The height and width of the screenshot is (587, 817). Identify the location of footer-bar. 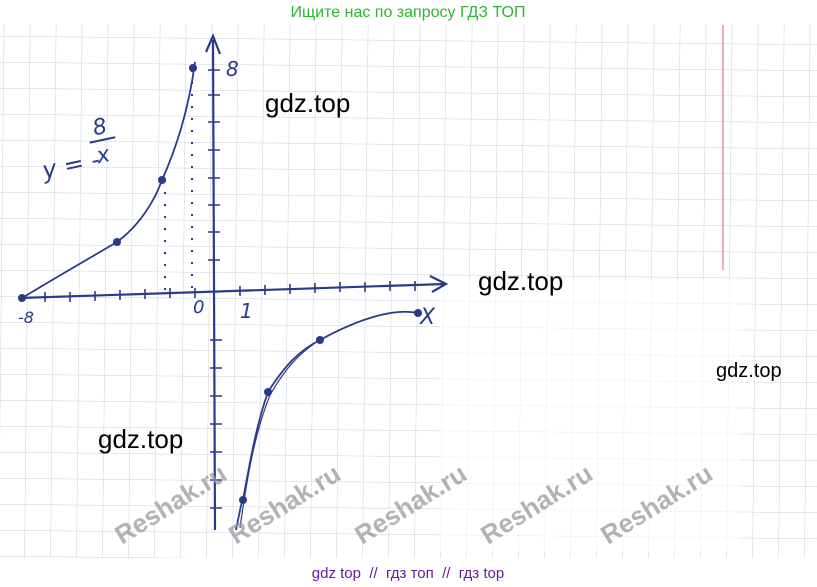
(408, 572).